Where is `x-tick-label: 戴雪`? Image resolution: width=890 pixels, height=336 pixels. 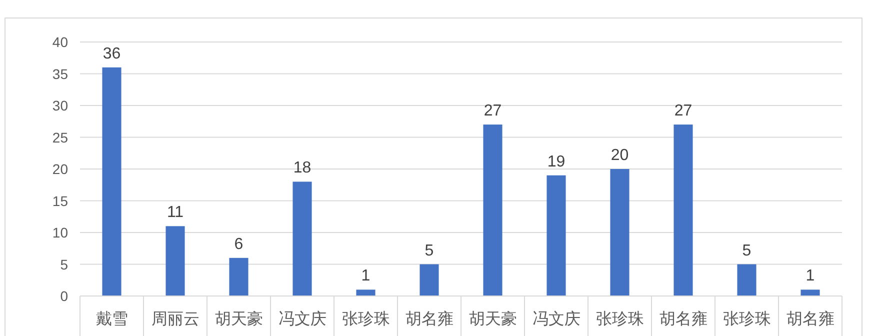
x-tick-label: 戴雪 is located at coordinates (112, 319).